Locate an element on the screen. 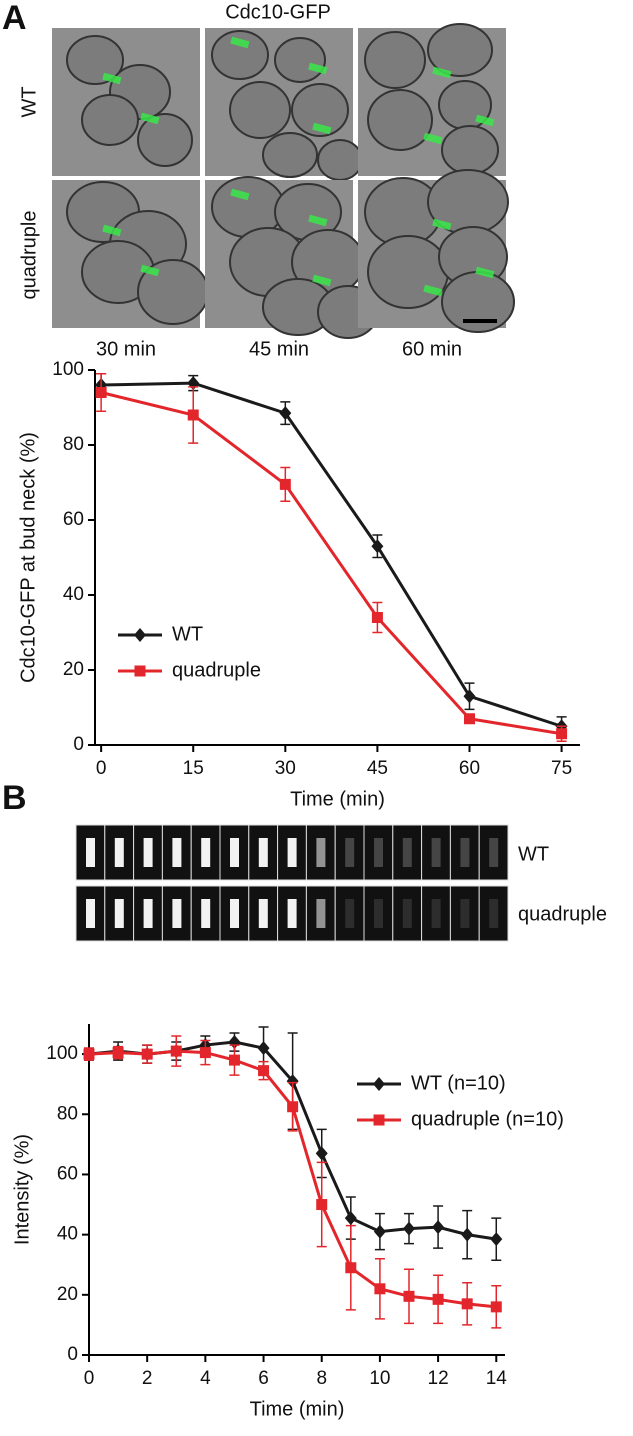 The image size is (633, 1436). x-tick-label: 14 is located at coordinates (497, 1378).